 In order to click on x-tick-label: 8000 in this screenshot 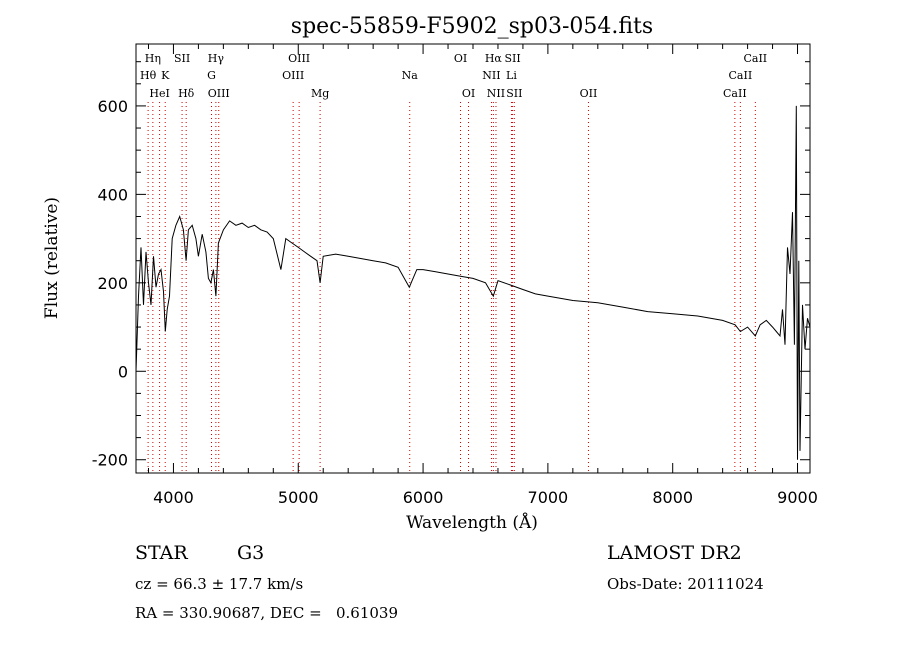, I will do `click(672, 497)`.